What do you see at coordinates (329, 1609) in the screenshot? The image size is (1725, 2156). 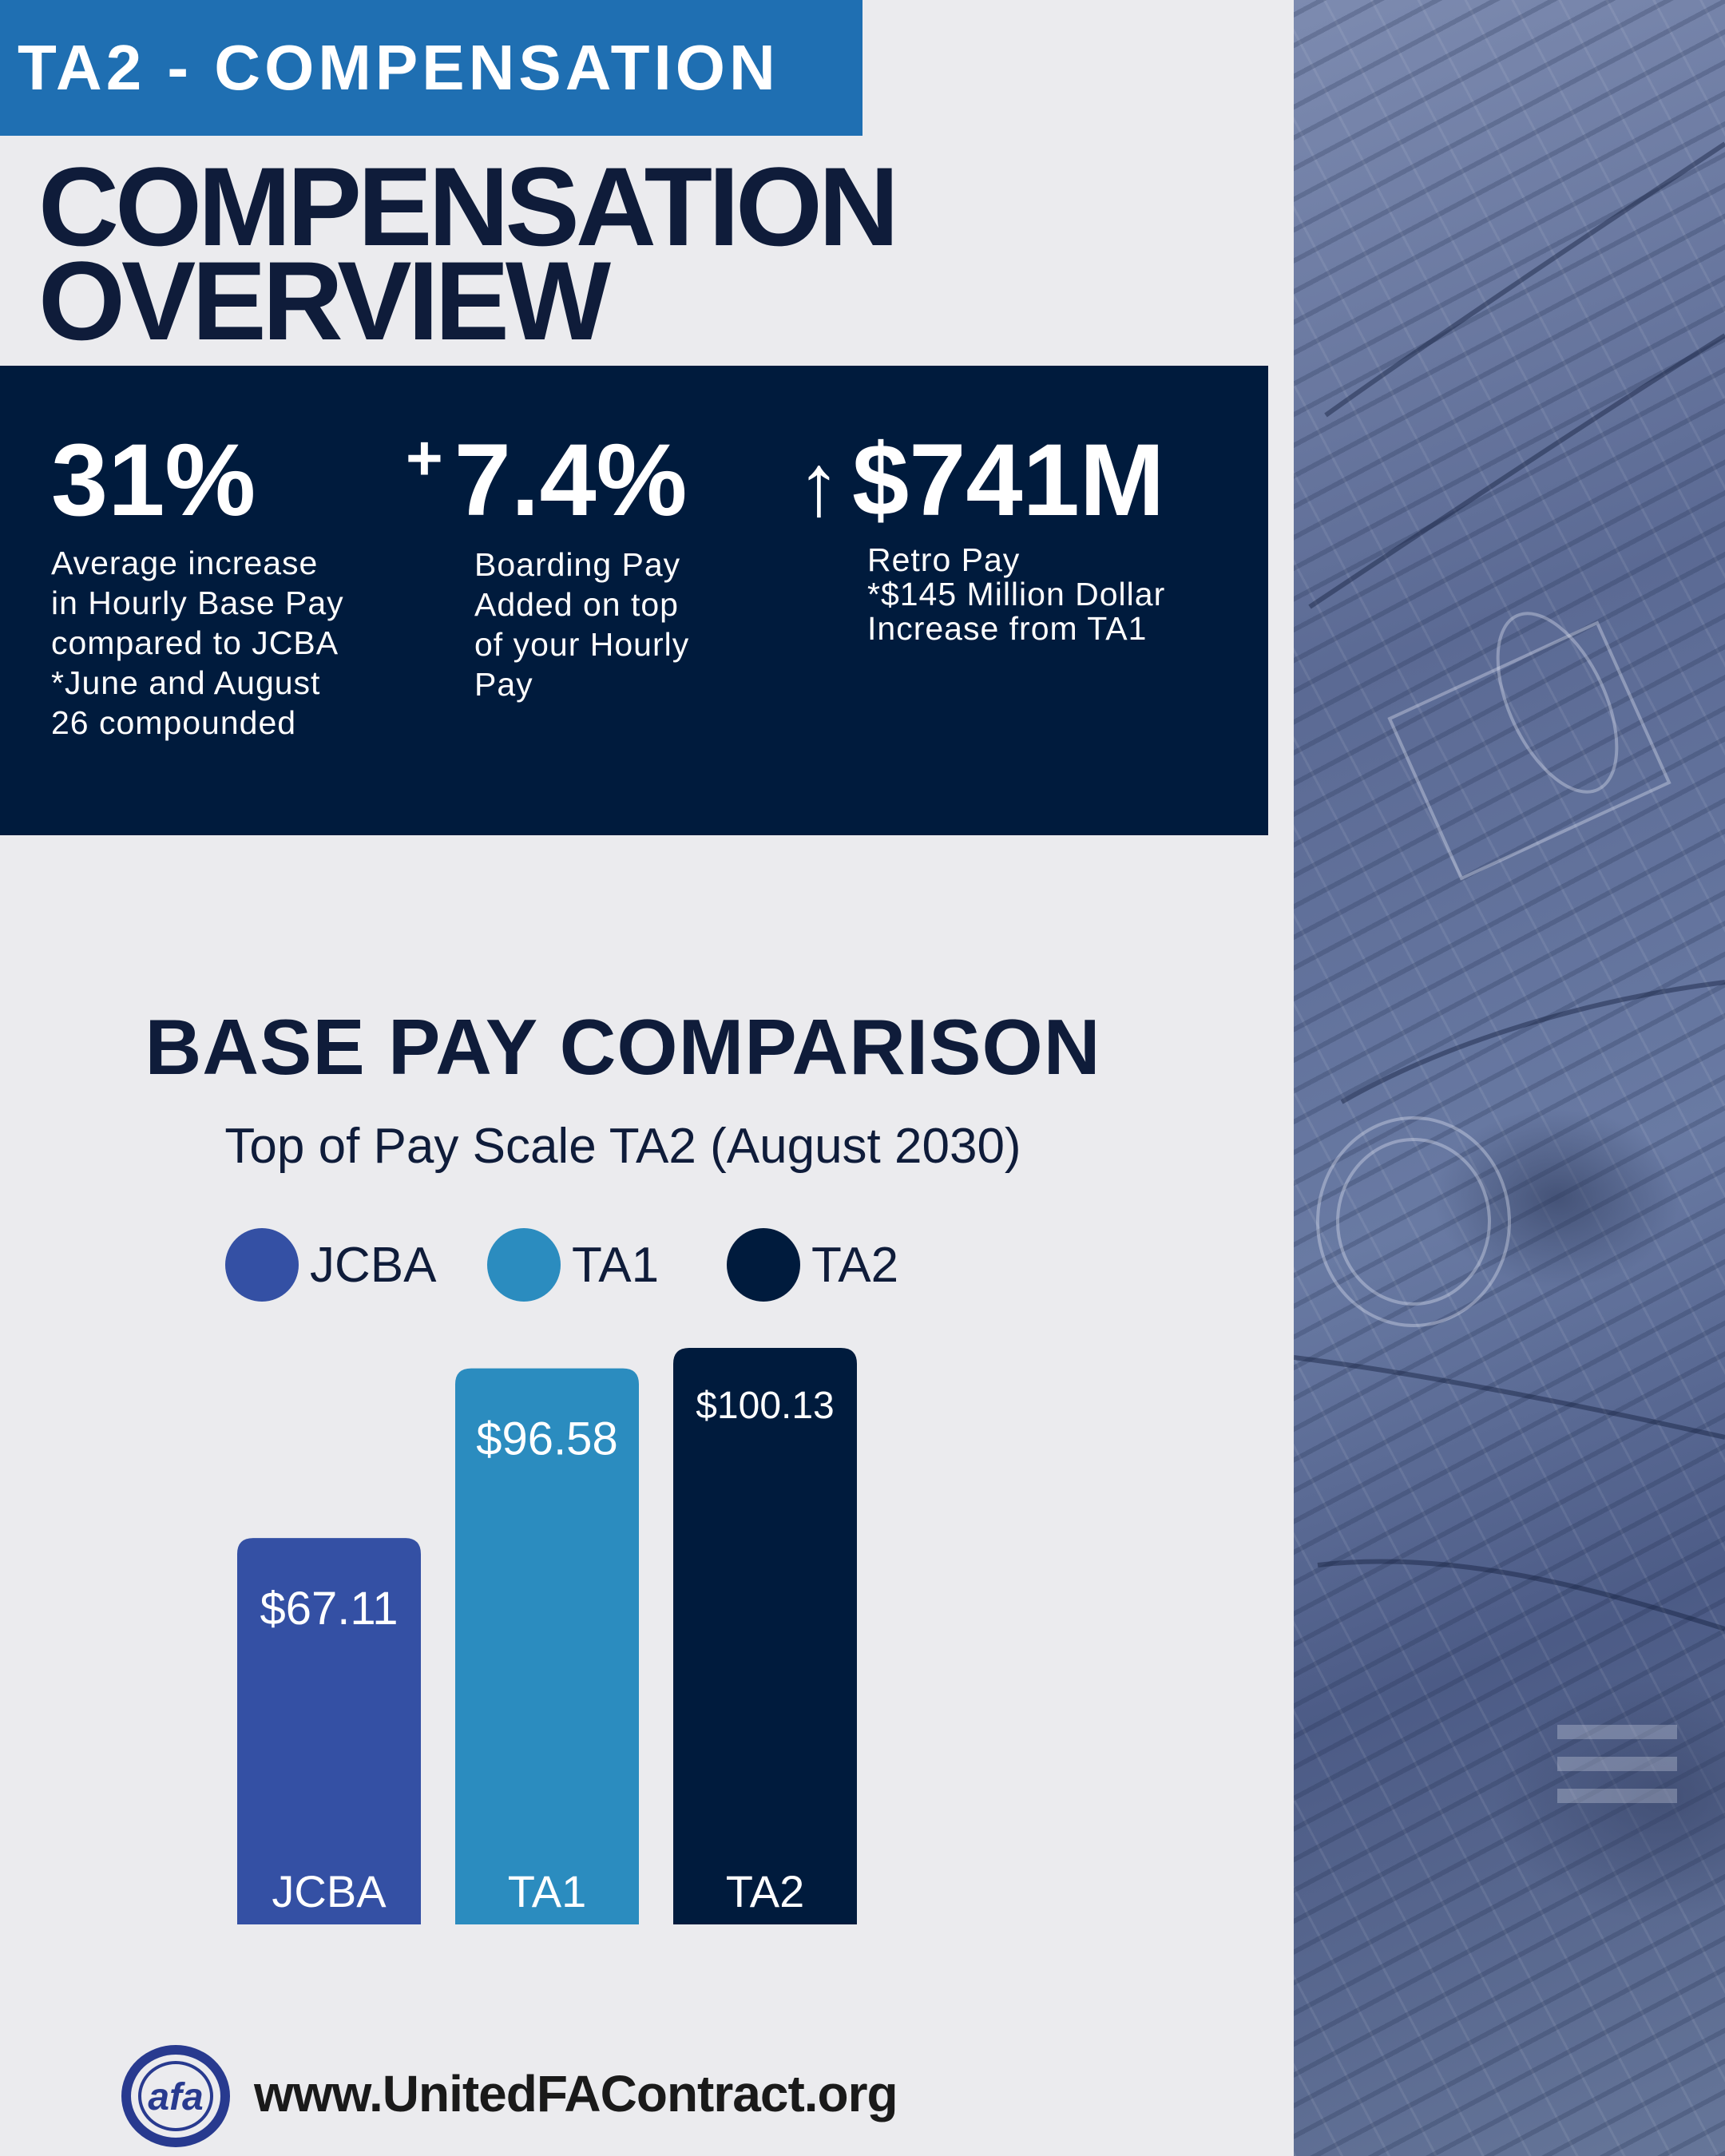 I see `bar-value-label: $67.11` at bounding box center [329, 1609].